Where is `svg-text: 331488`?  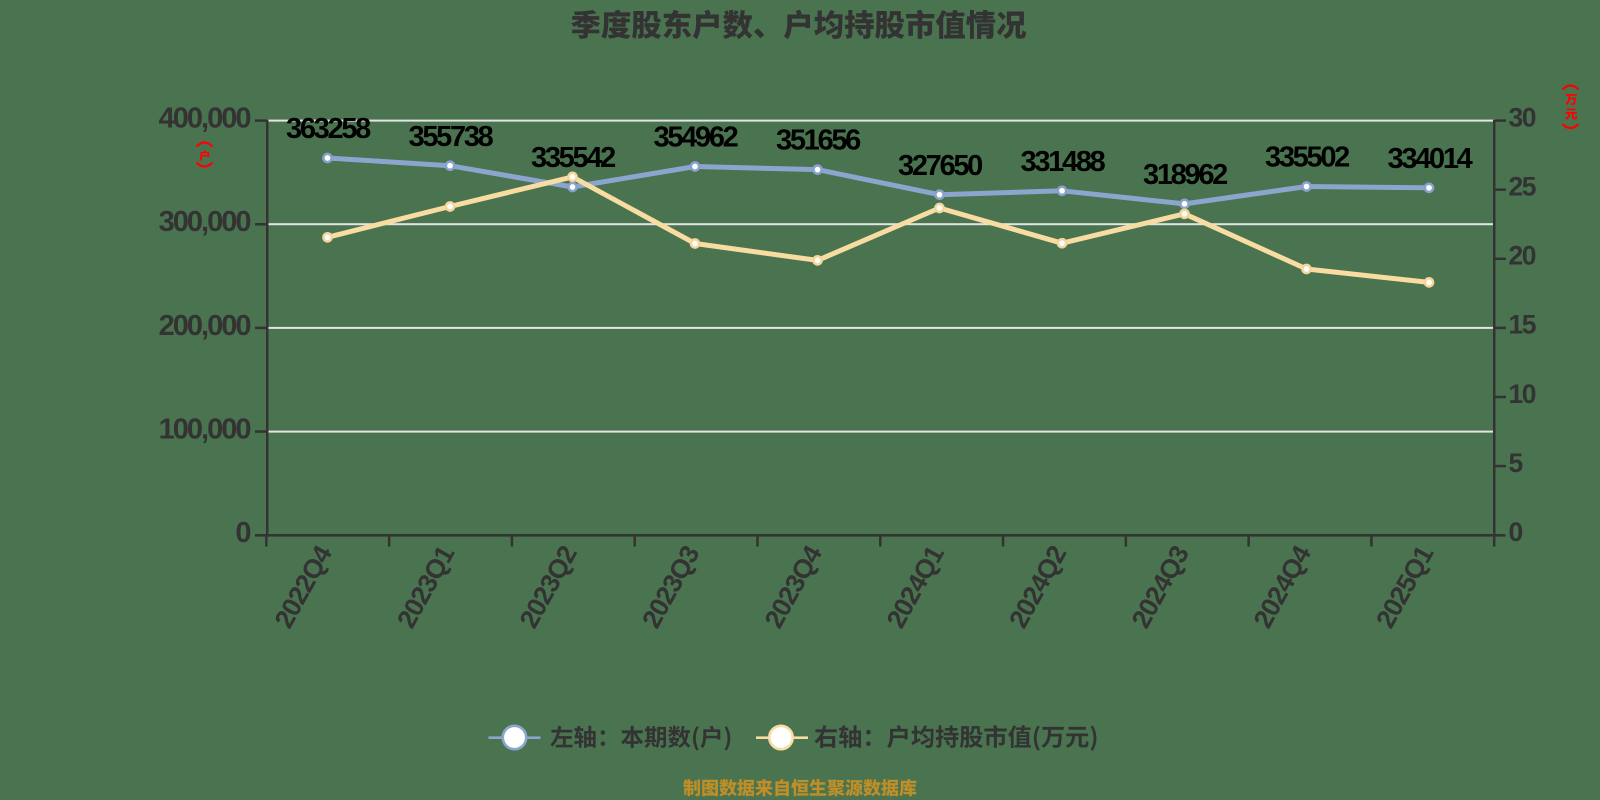 svg-text: 331488 is located at coordinates (1063, 162).